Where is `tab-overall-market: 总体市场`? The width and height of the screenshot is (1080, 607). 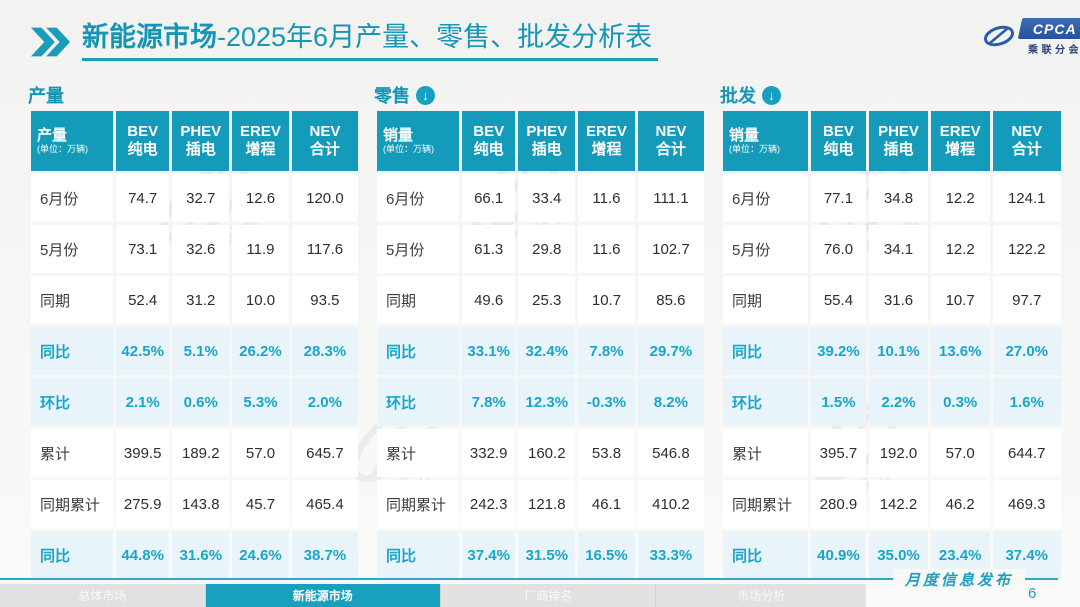 tab-overall-market: 总体市场 is located at coordinates (103, 595).